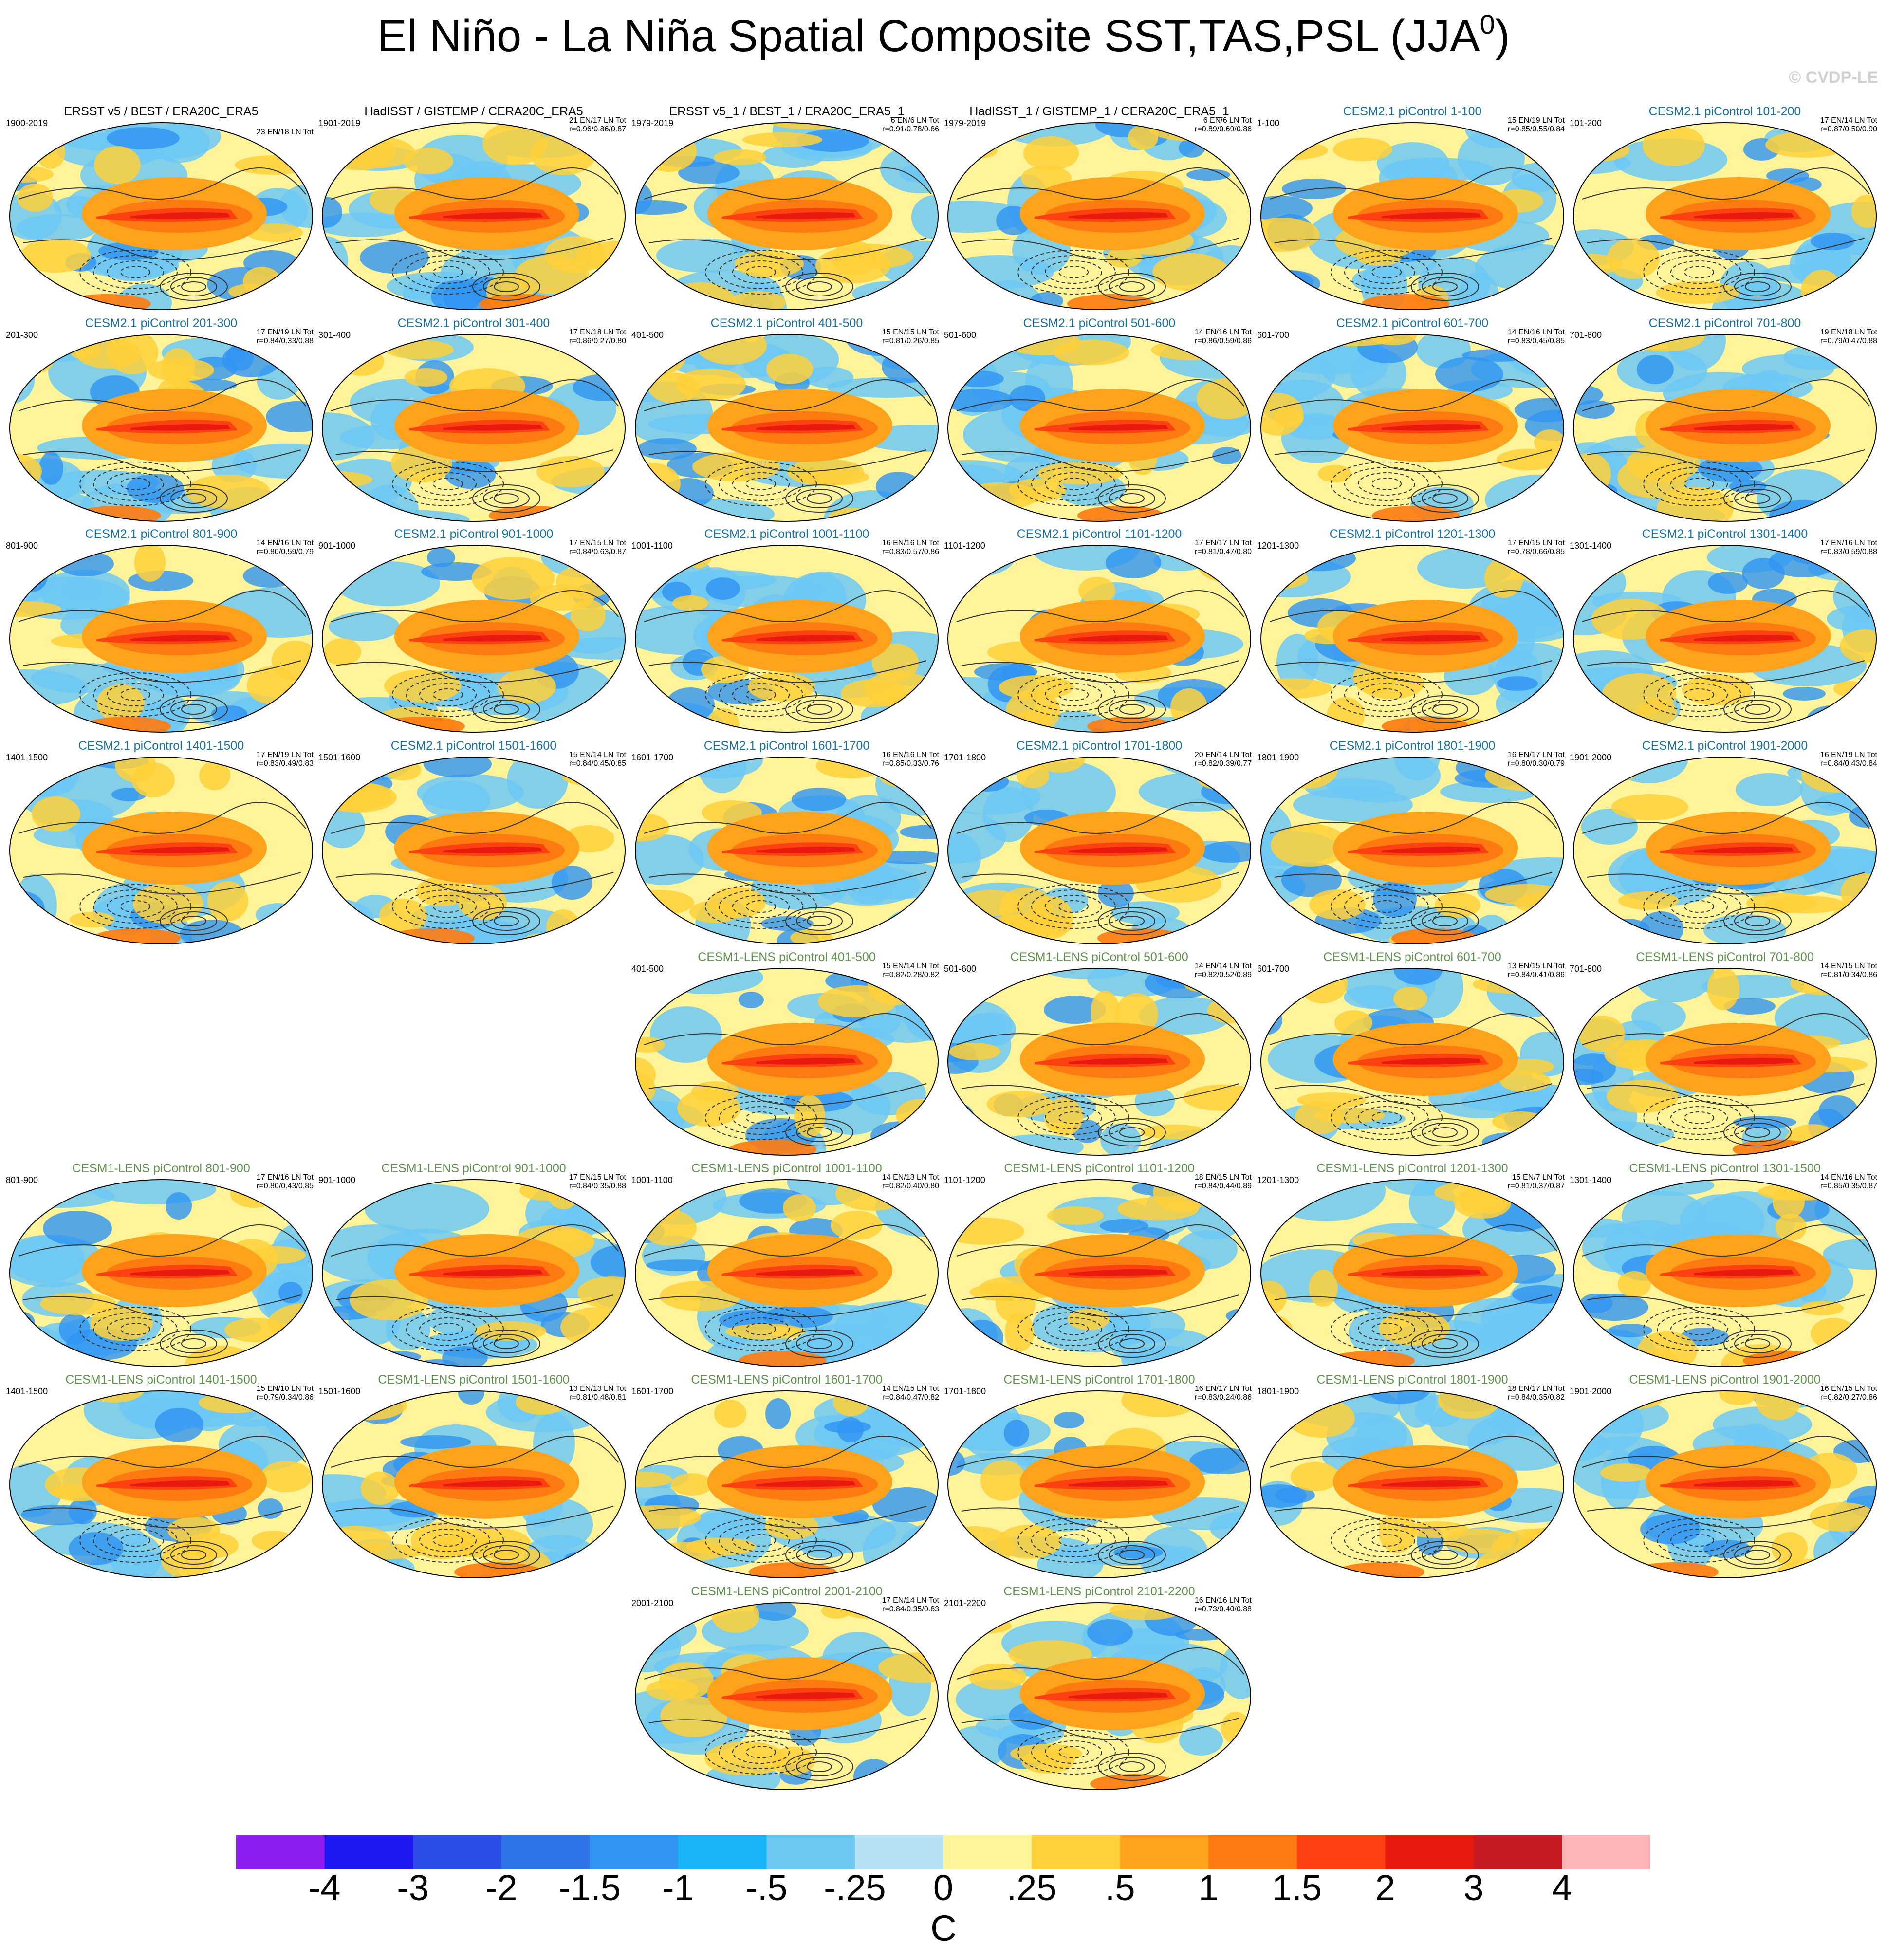 The image size is (1887, 1960). What do you see at coordinates (1223, 1186) in the screenshot?
I see `panel-pattern-correlation: r=0.84/0.44/0.89` at bounding box center [1223, 1186].